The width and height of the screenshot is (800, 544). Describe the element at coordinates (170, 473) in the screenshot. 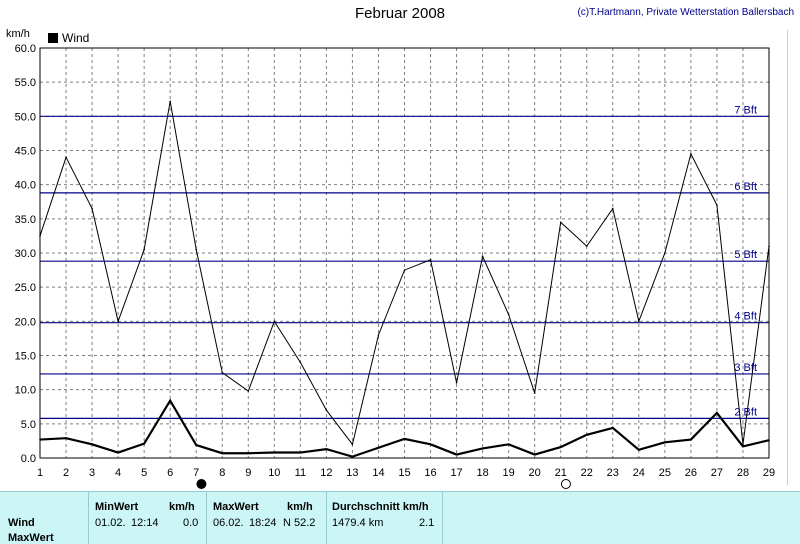

I see `x-tick-label: 6` at that location.